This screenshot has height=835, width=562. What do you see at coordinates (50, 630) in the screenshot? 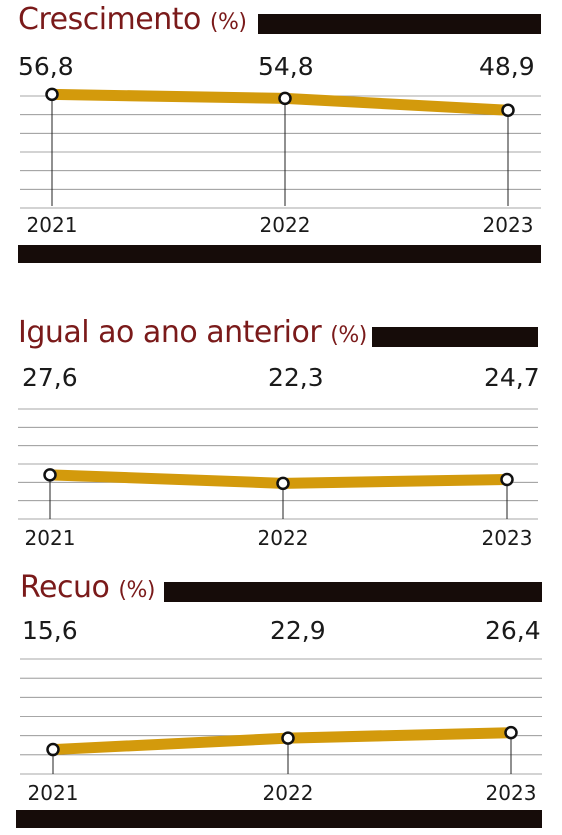
I see `value-label-2021: 15,6` at bounding box center [50, 630].